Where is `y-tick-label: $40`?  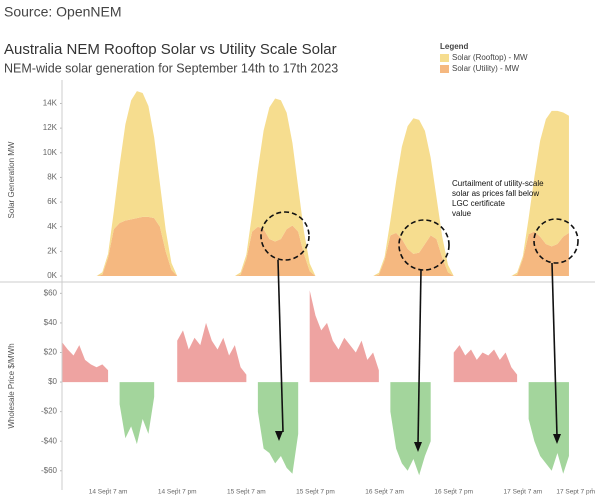
y-tick-label: $40 is located at coordinates (51, 322).